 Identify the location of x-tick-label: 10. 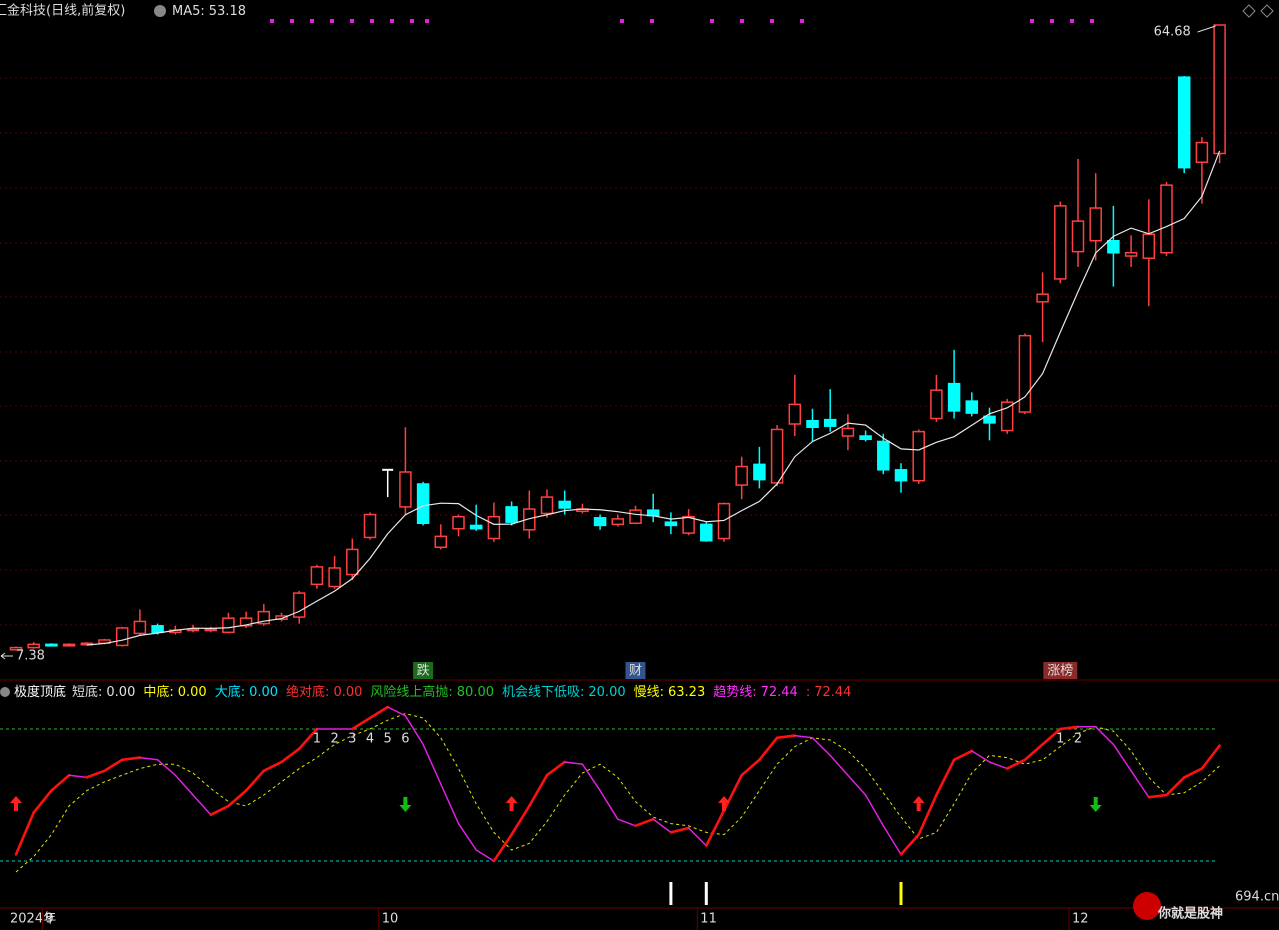
(390, 919).